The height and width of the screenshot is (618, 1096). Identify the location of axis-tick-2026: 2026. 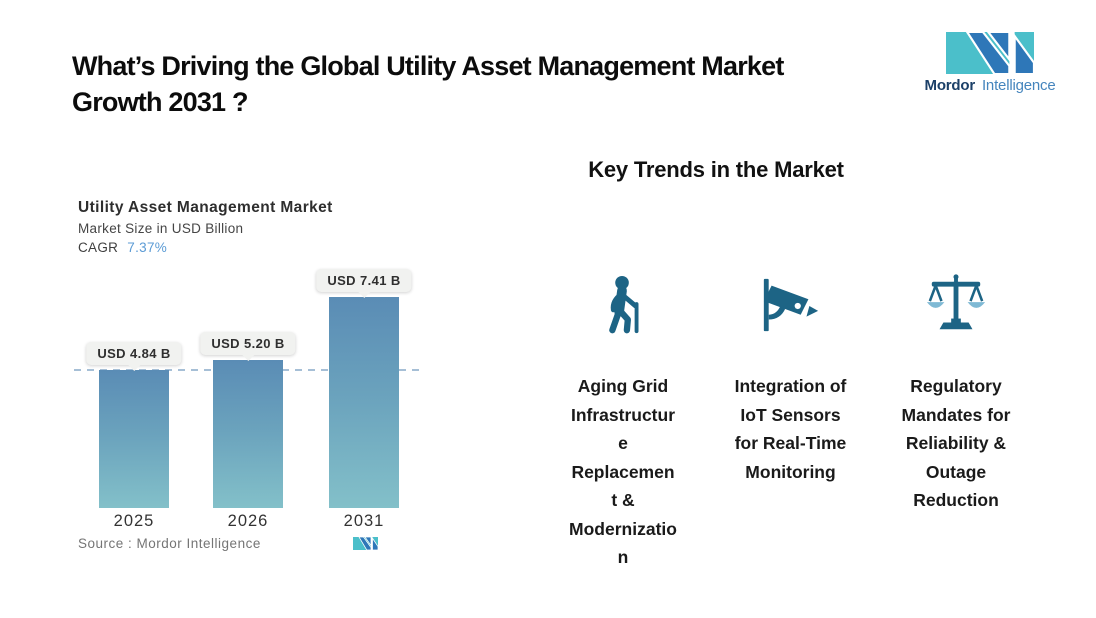
(248, 521).